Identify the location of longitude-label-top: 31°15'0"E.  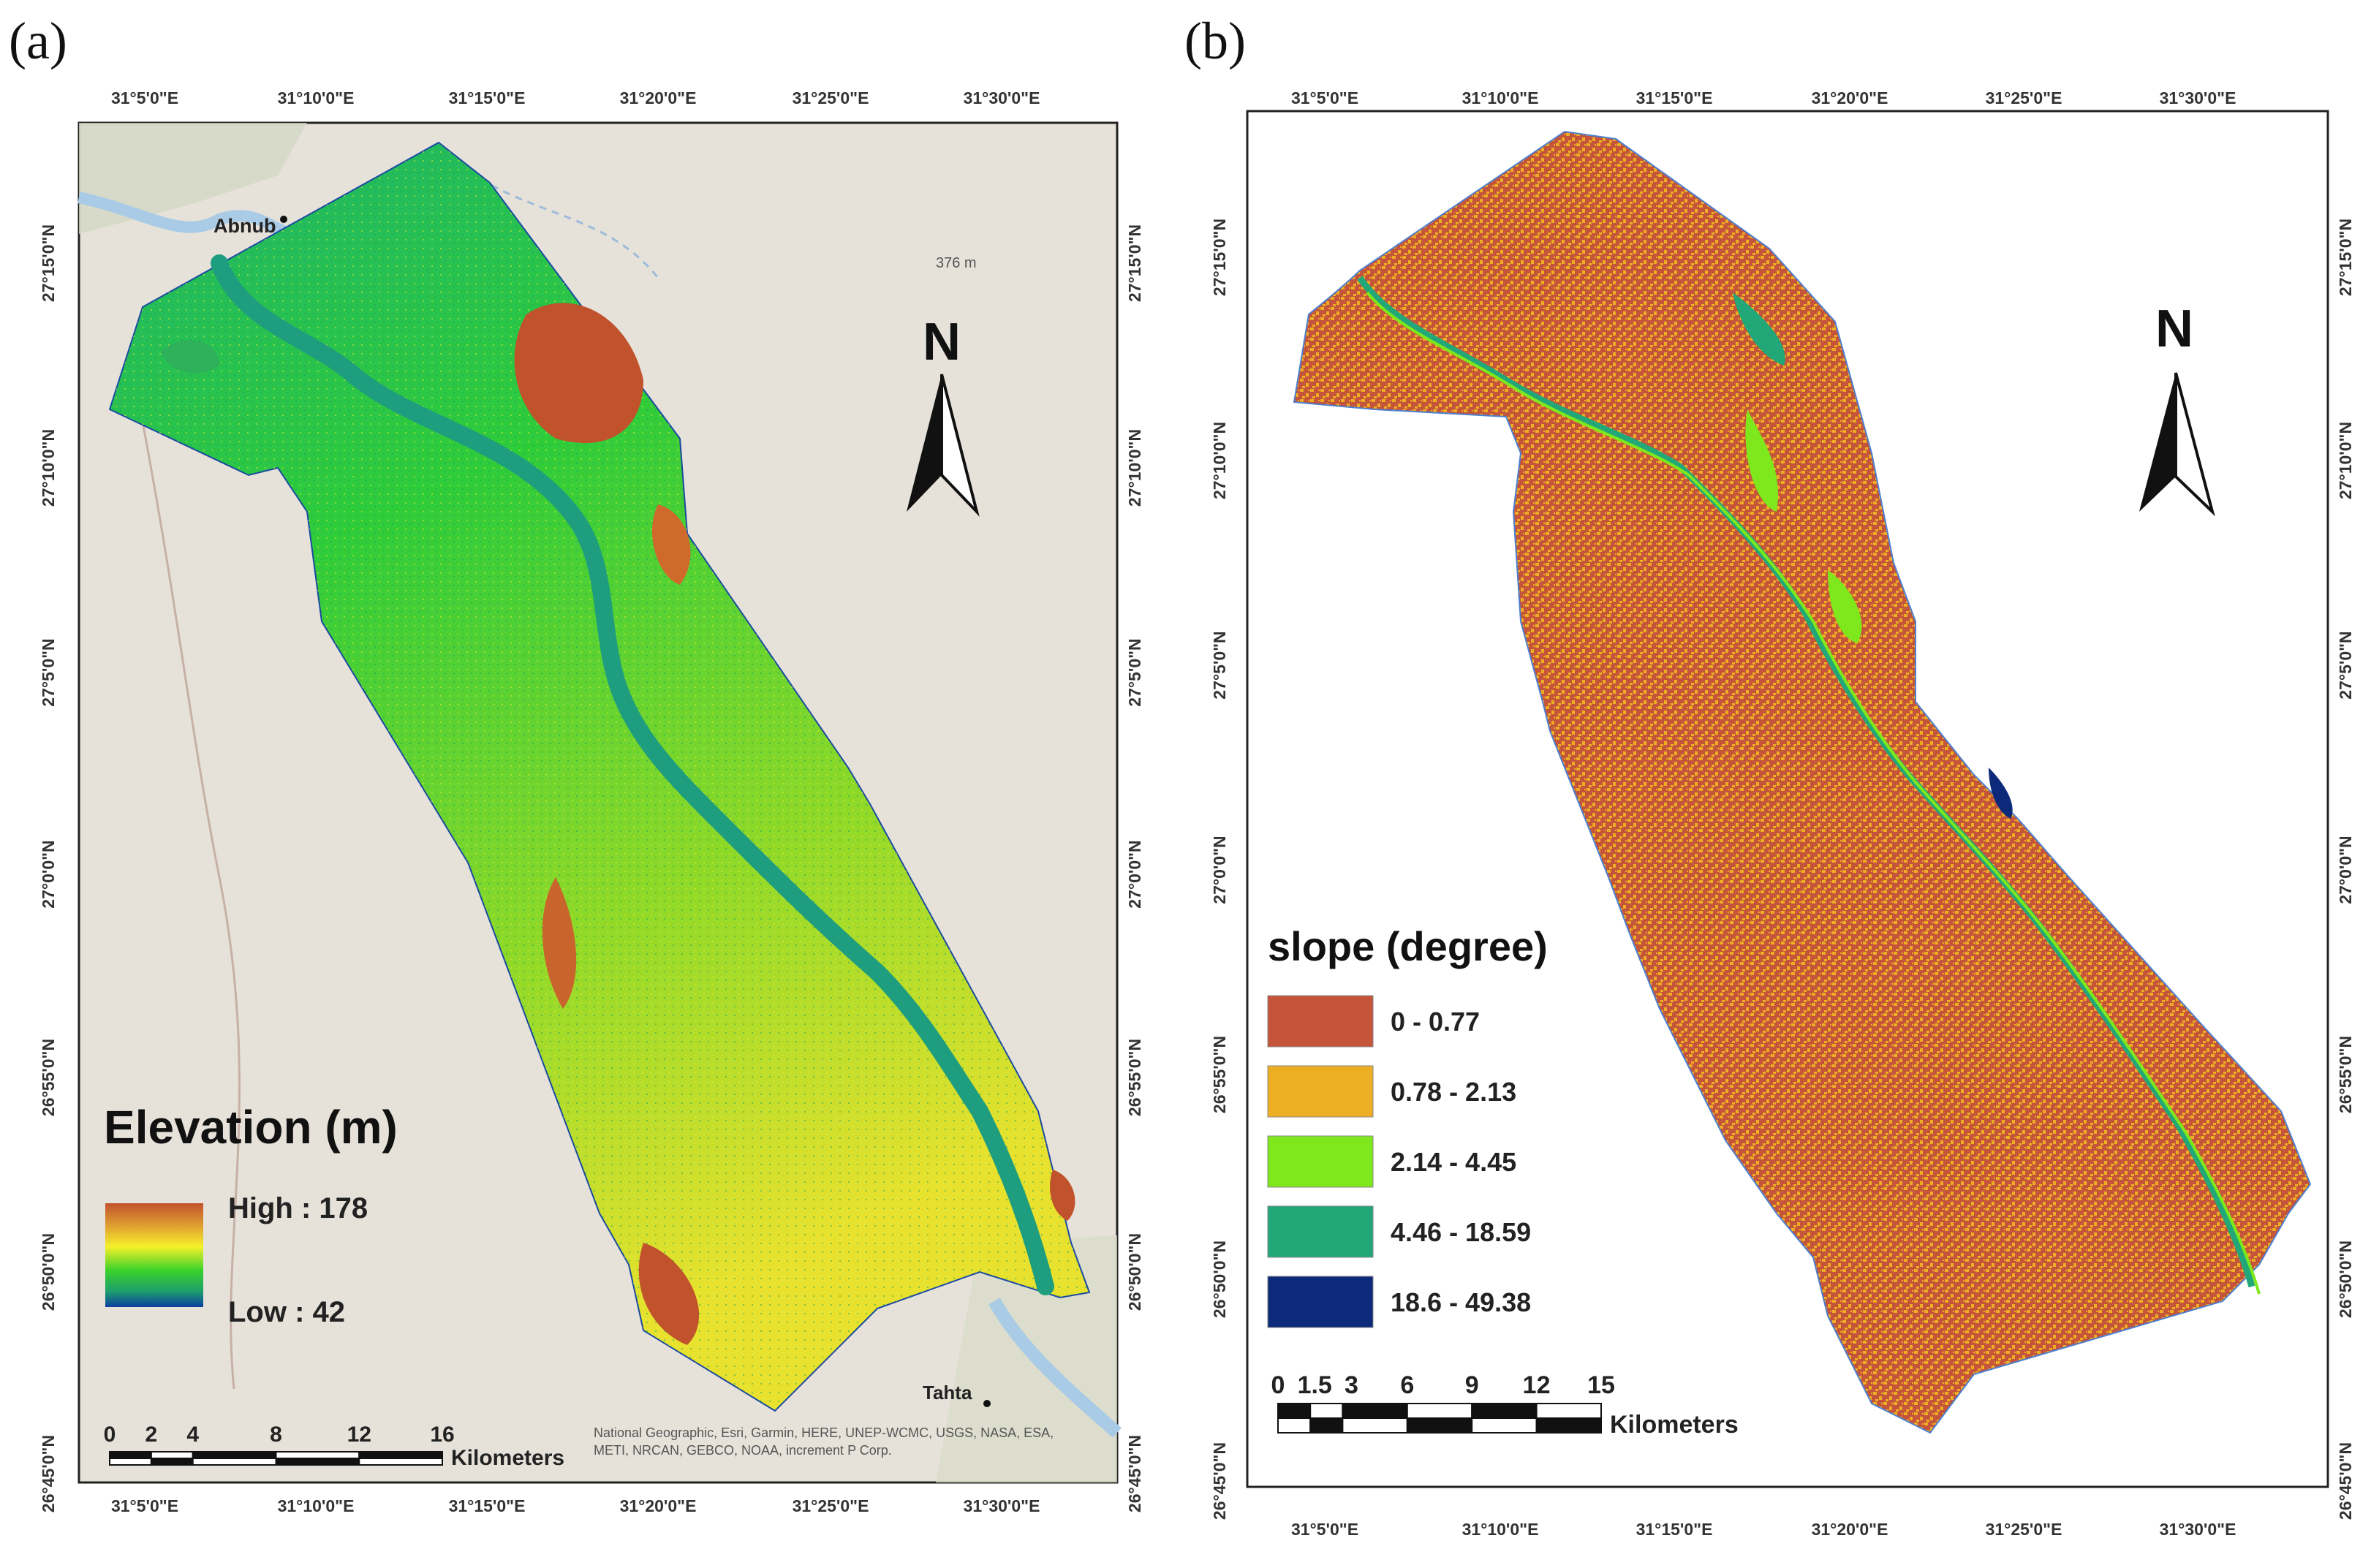
(487, 98).